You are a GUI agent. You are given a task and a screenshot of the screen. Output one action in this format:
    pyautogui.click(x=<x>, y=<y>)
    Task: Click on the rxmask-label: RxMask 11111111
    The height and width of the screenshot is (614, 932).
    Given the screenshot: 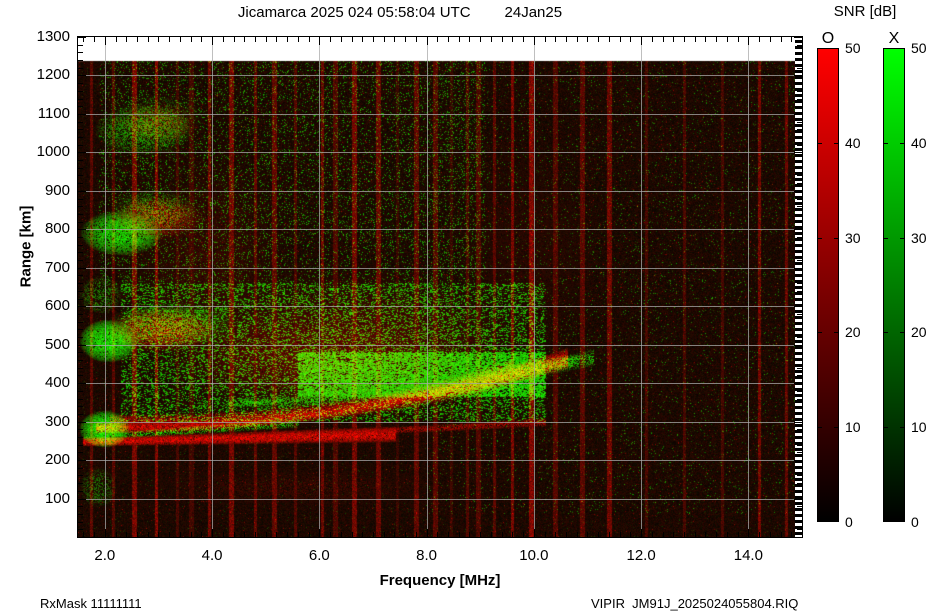 What is the action you would take?
    pyautogui.click(x=91, y=603)
    